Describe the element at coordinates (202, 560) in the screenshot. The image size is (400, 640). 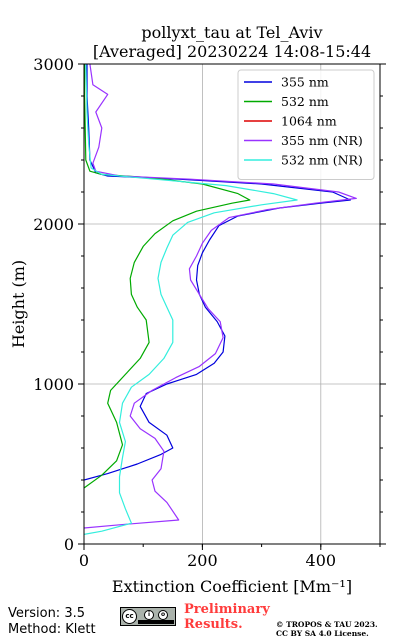
I see `x-tick-label: 200` at that location.